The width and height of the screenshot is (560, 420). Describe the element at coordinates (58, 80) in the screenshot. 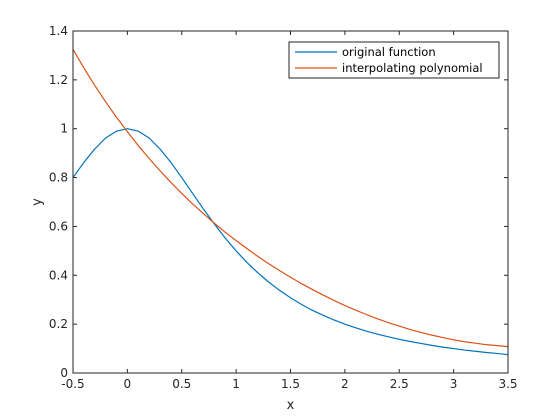

I see `y-tick-label: 1.2` at that location.